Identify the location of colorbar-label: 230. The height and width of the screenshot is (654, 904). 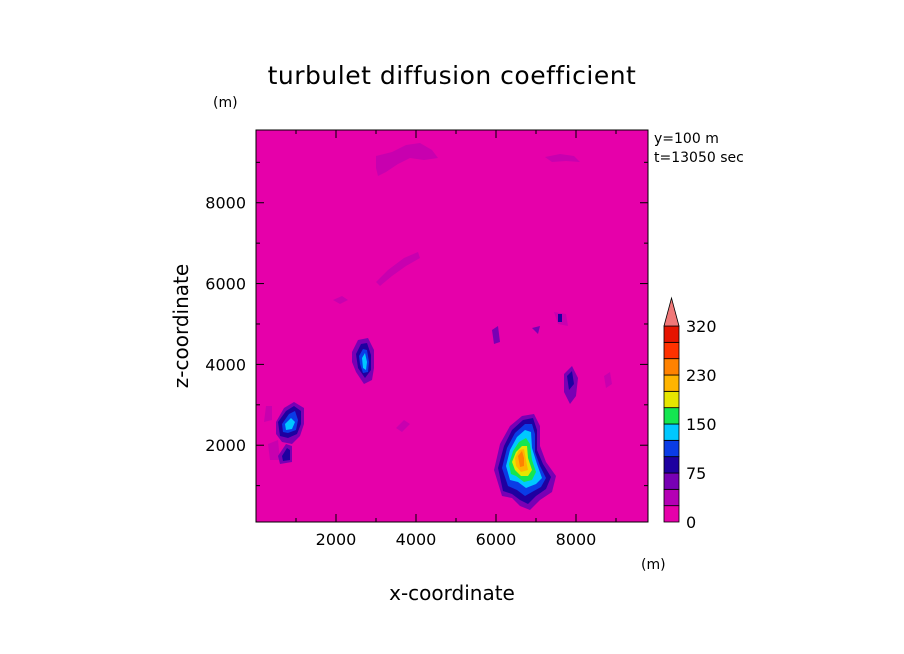
(701, 375).